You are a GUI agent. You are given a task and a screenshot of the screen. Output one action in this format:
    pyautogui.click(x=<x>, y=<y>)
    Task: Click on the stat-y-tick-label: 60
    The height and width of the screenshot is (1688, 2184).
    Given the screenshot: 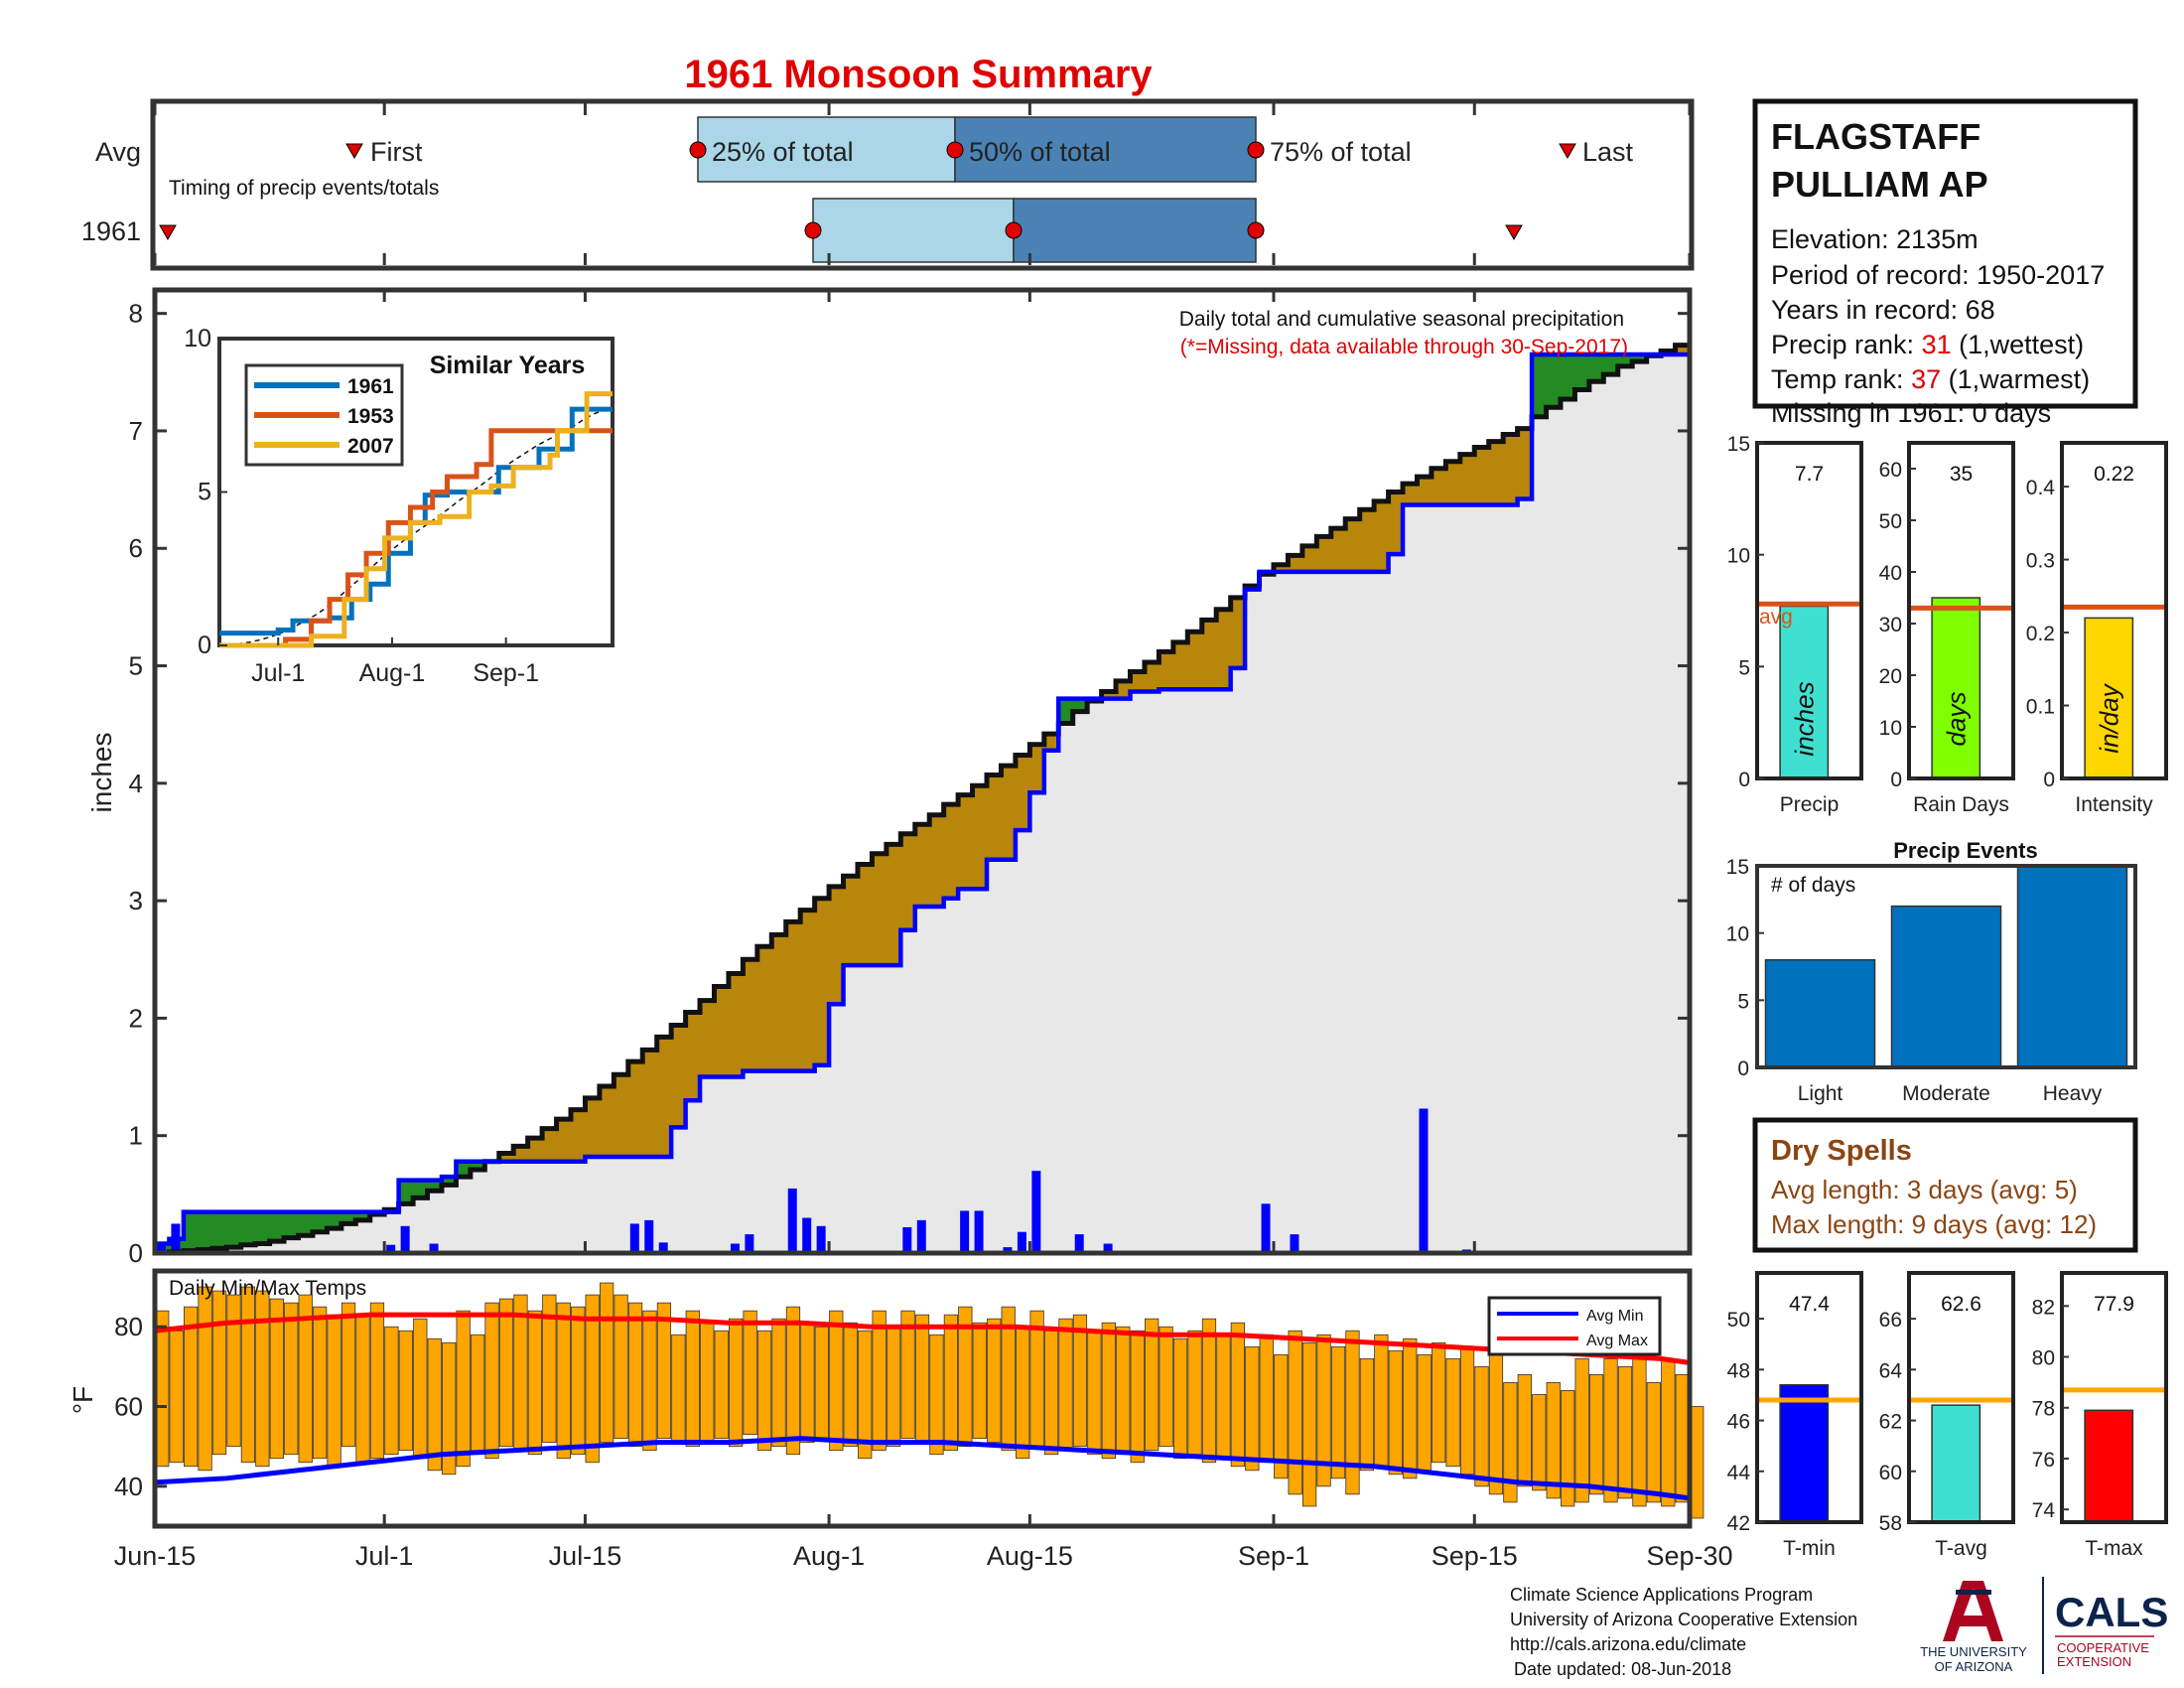 What is the action you would take?
    pyautogui.click(x=1890, y=1473)
    